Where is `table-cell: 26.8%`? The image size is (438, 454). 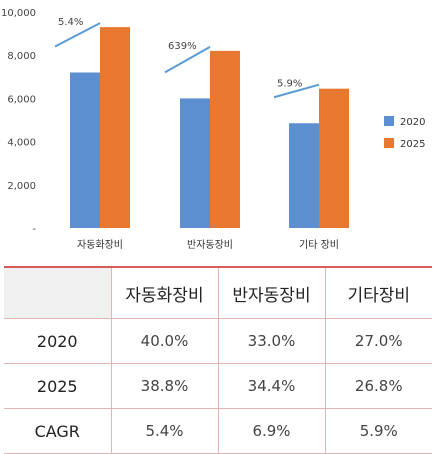 table-cell: 26.8% is located at coordinates (378, 386).